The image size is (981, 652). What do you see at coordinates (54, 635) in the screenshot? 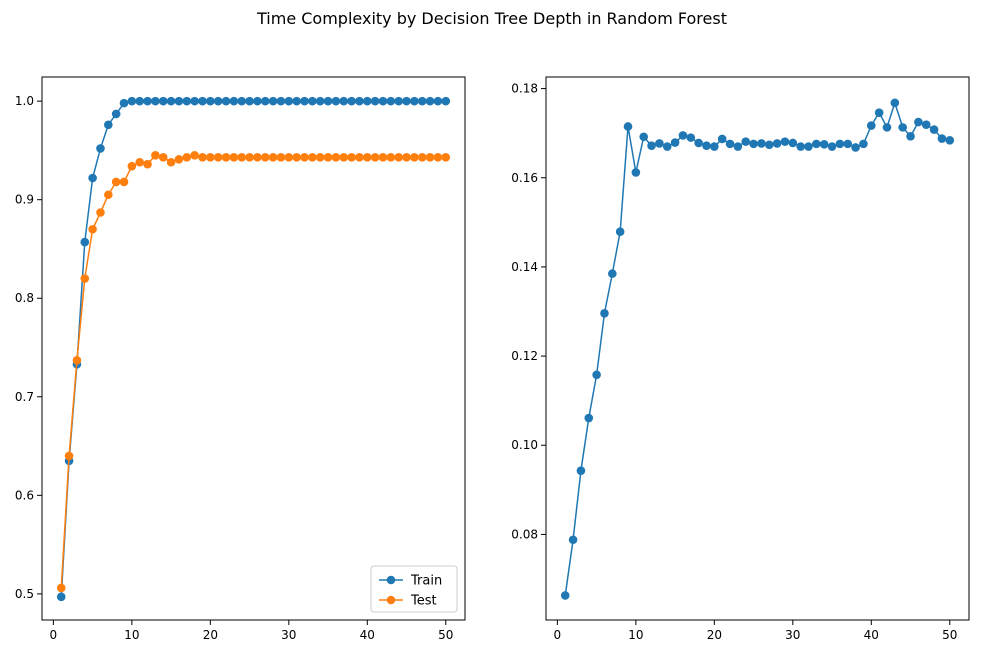
I see `x-tick-label: 0` at bounding box center [54, 635].